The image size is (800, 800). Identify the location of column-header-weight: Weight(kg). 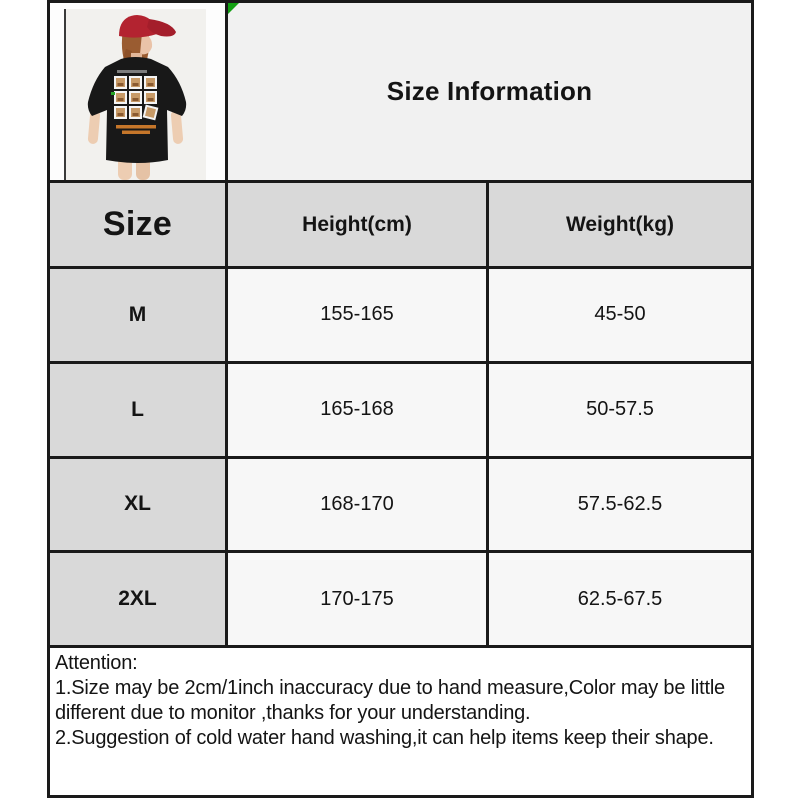
(620, 224).